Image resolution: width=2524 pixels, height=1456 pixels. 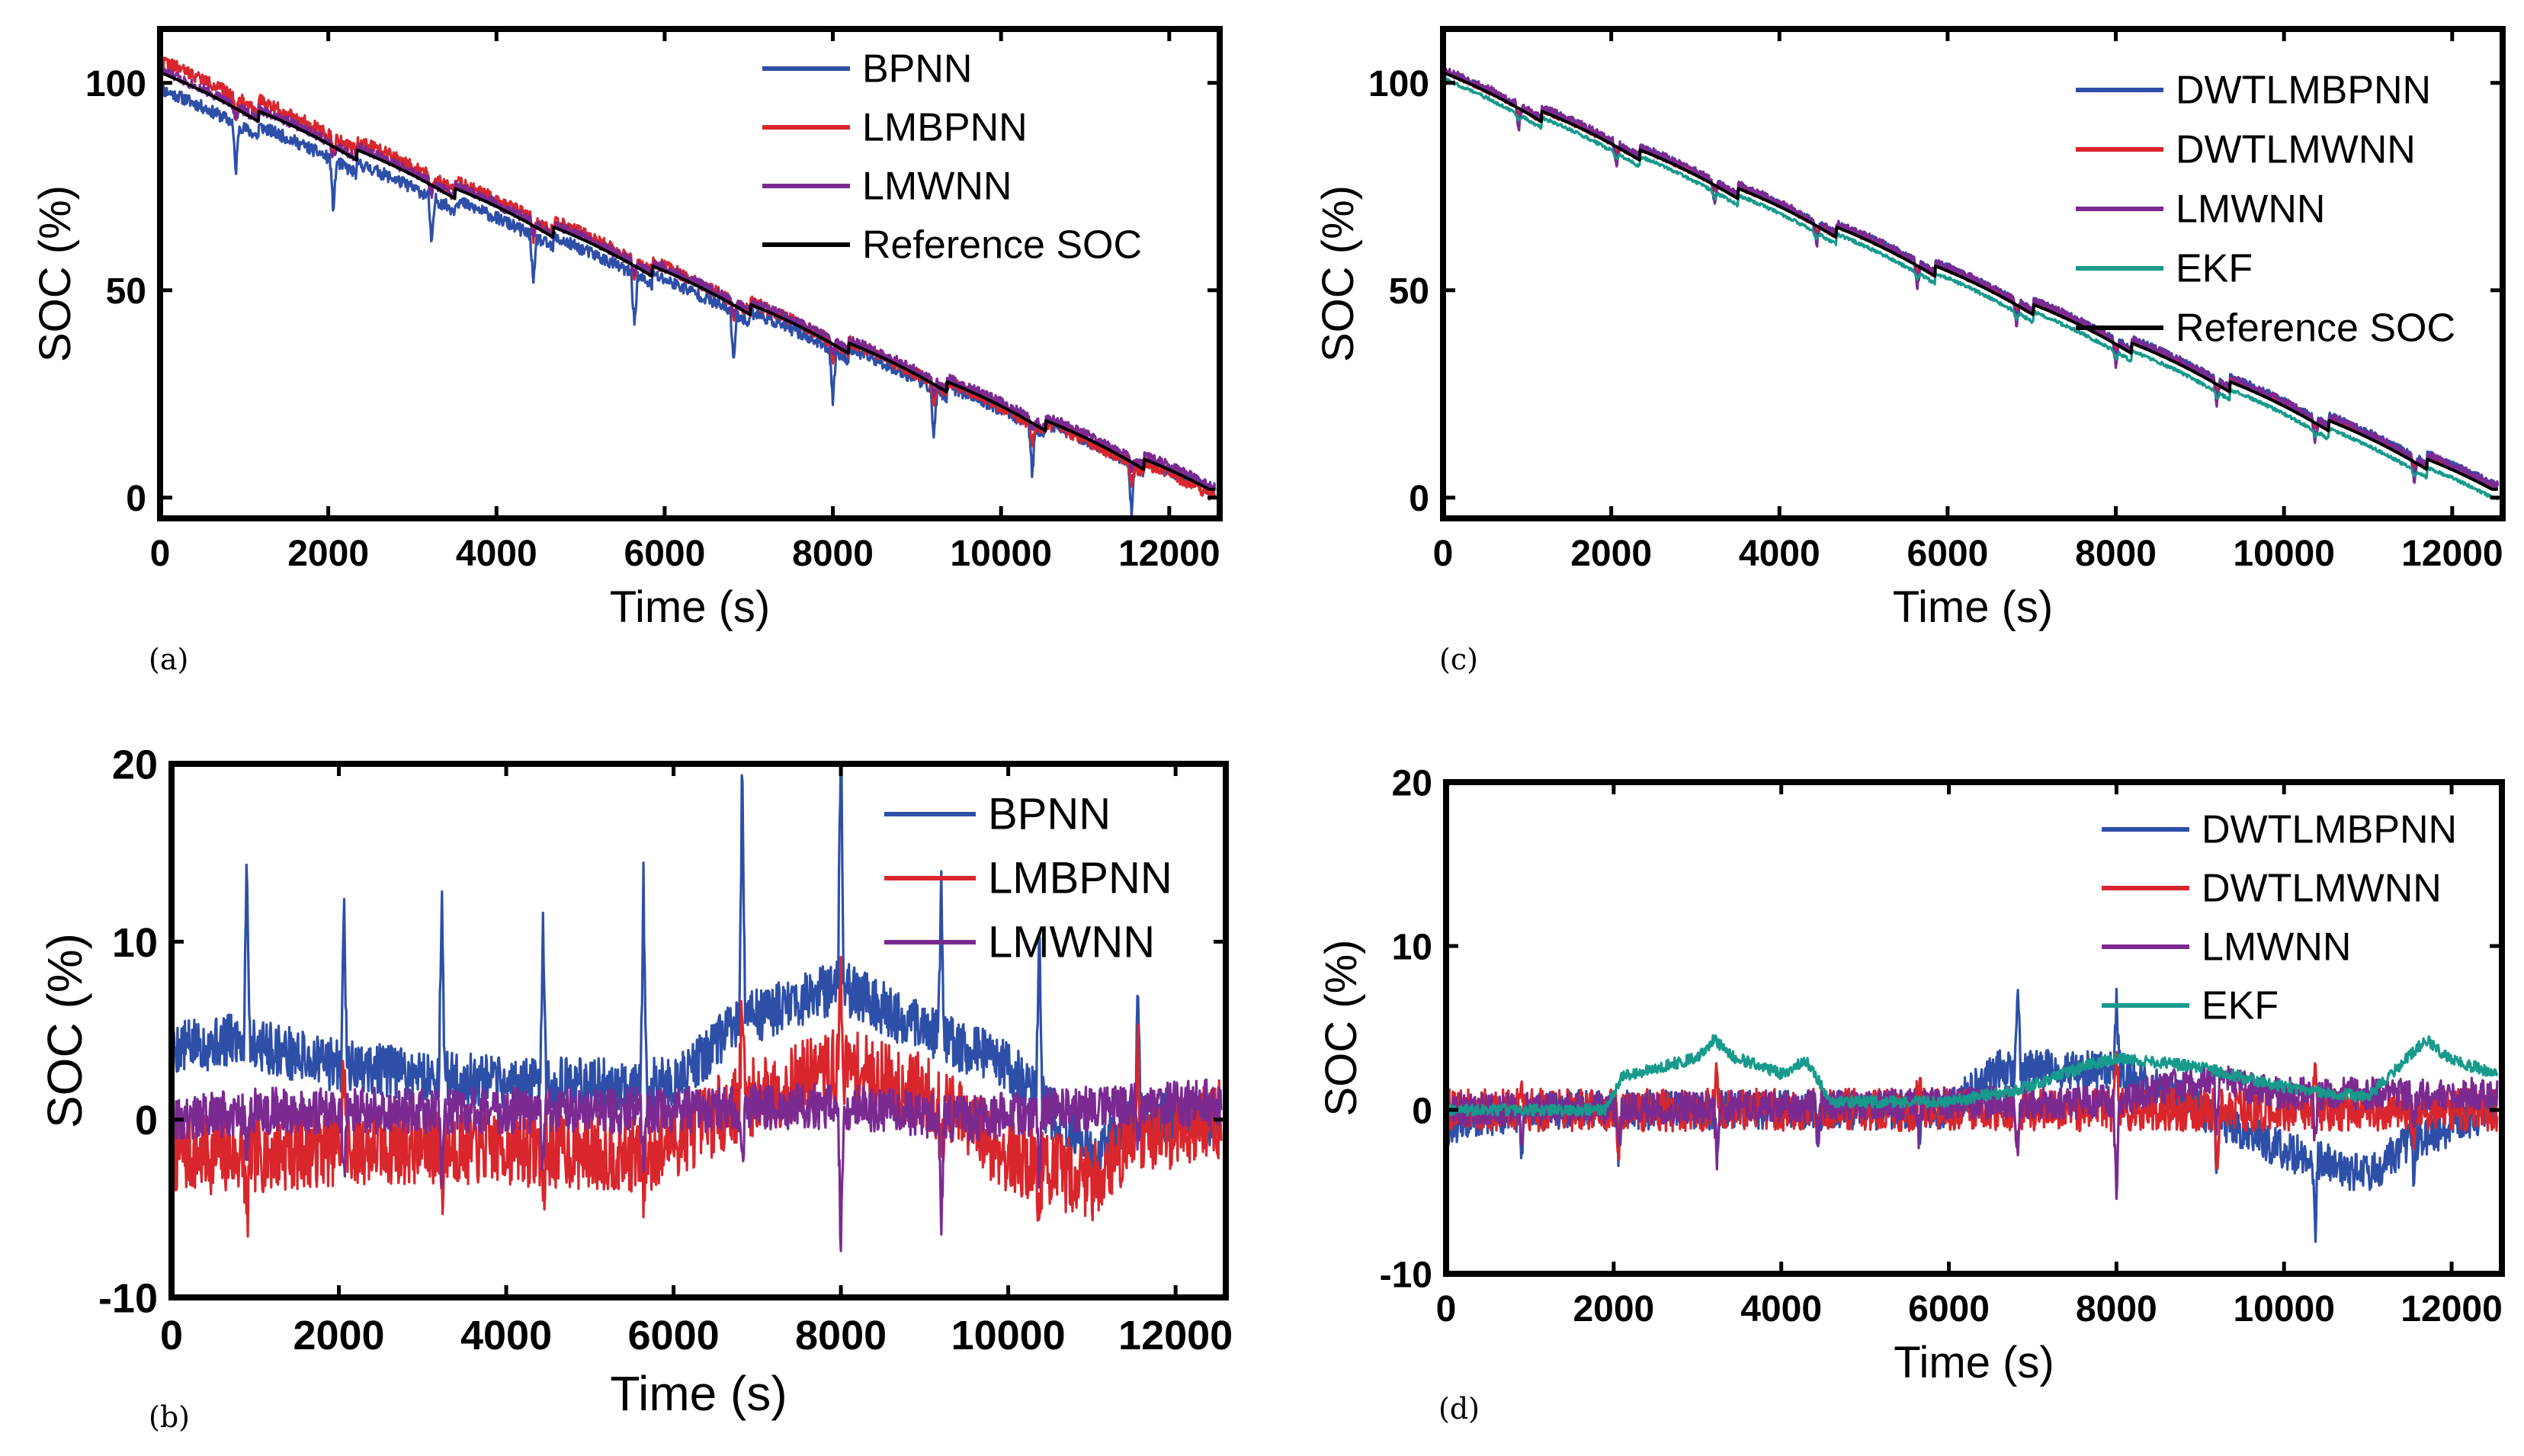 I want to click on panel-tag-c: (c), so click(x=1458, y=659).